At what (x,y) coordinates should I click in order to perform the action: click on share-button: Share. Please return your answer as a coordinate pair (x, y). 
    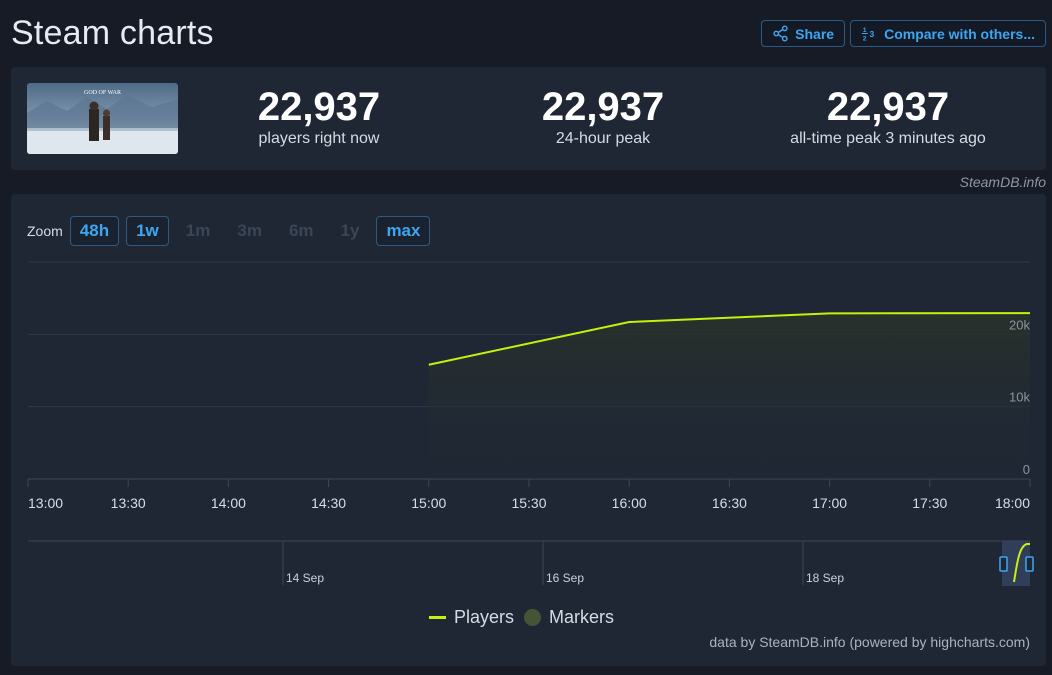
    Looking at the image, I should click on (803, 33).